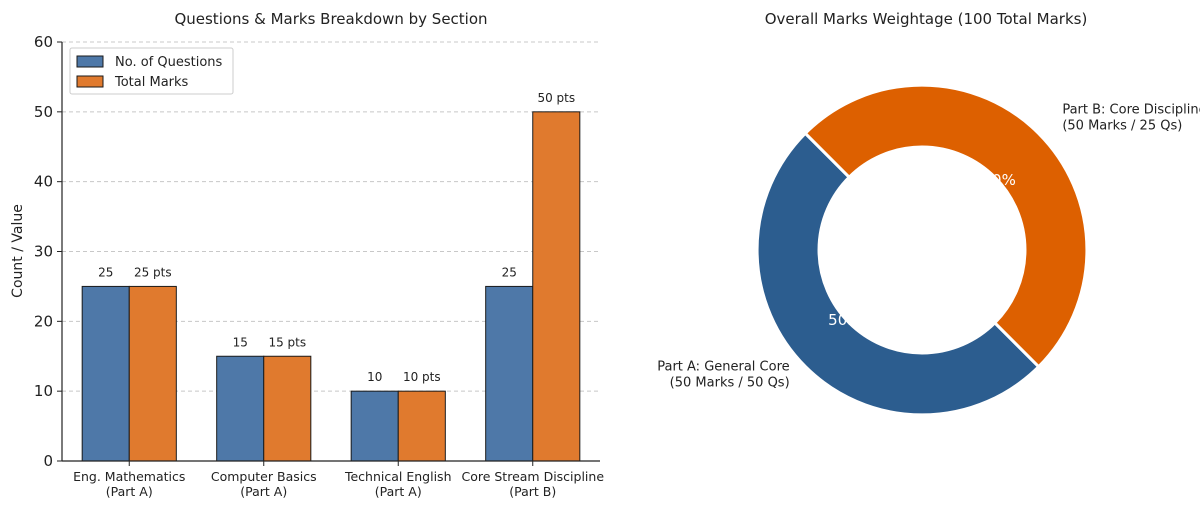 The height and width of the screenshot is (510, 1200). I want to click on slice-label: (50 Marks / 50 Qs), so click(730, 382).